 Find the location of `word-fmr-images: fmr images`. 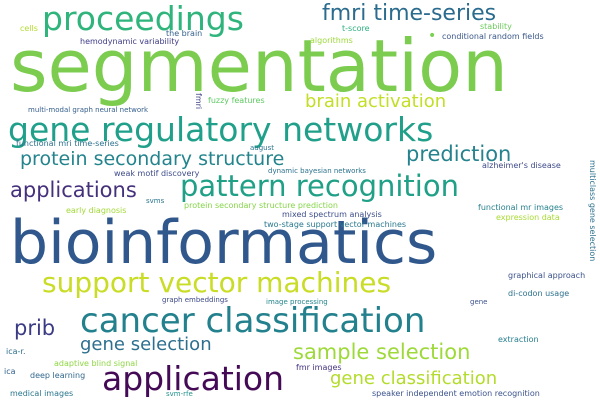

word-fmr-images: fmr images is located at coordinates (319, 367).